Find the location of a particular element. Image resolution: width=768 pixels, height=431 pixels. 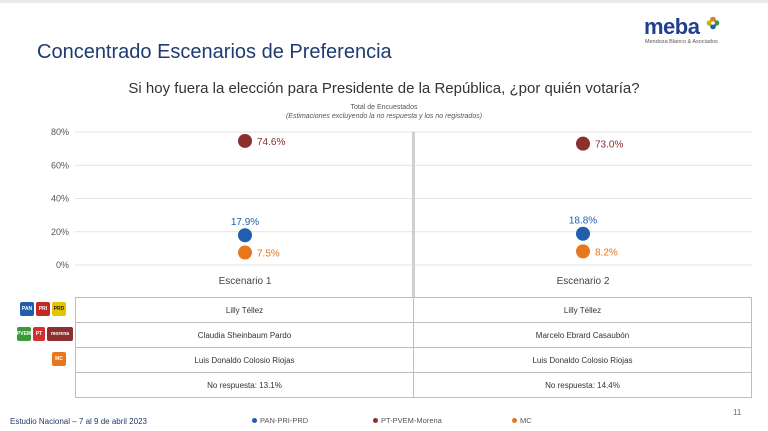

meba-logo: meba Mendoza Blanco & Asociados is located at coordinates (694, 31).